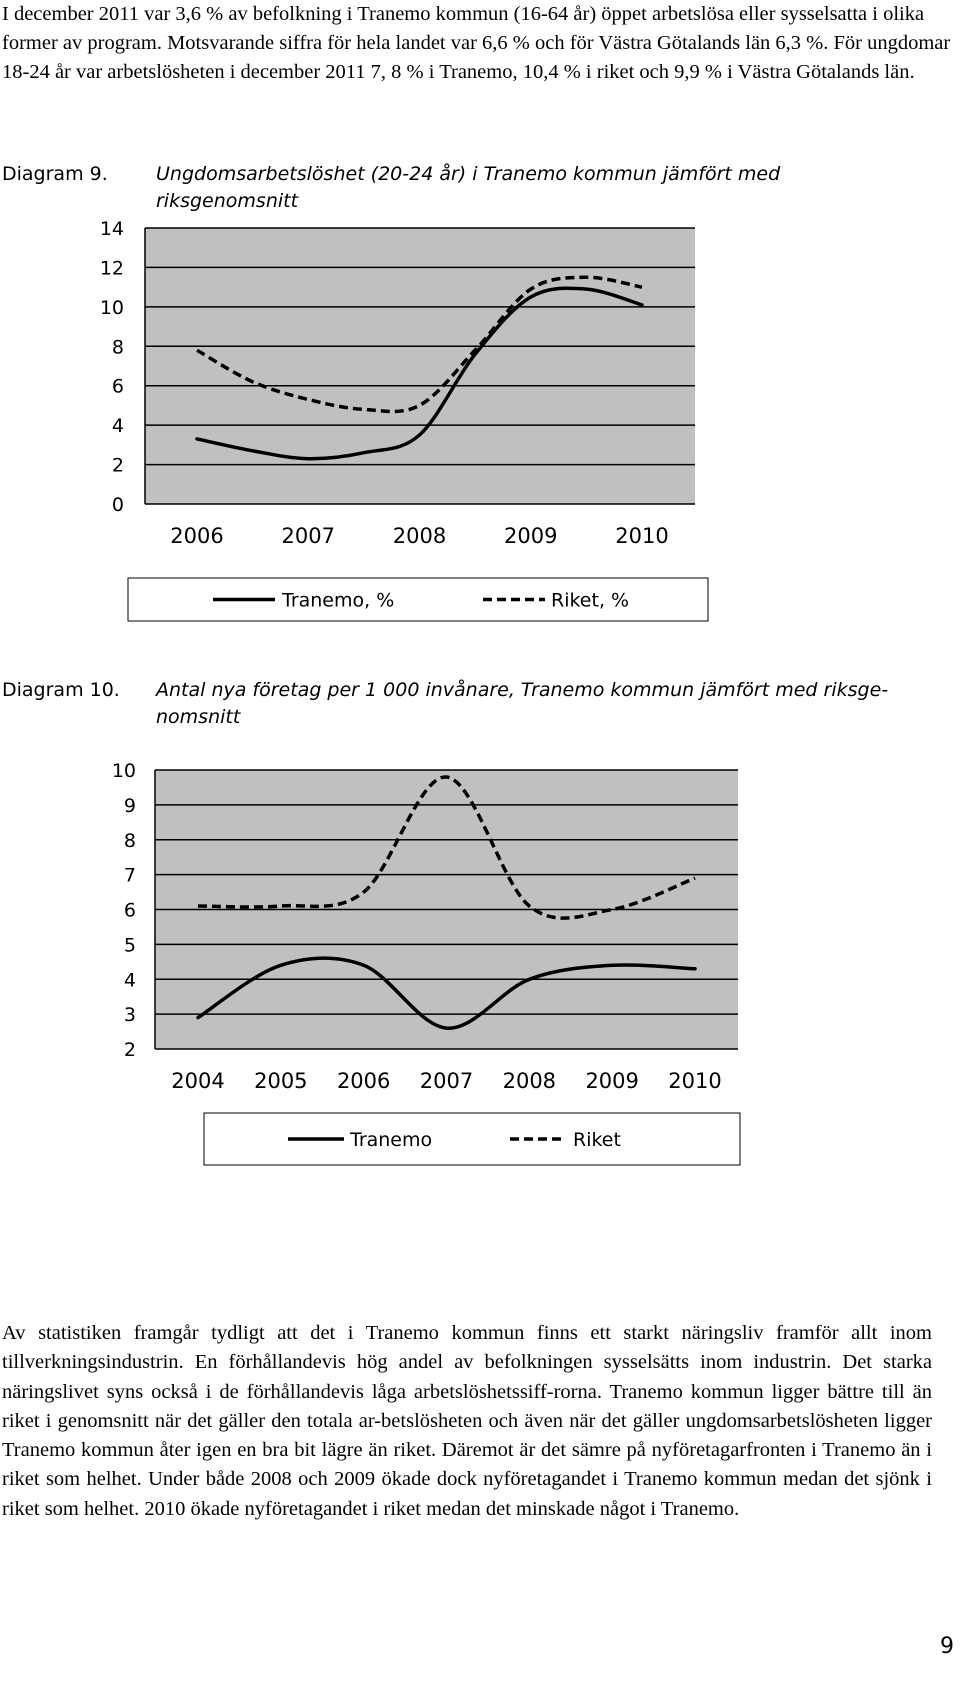 The image size is (960, 1682). What do you see at coordinates (130, 911) in the screenshot?
I see `diagram10-y-tick-label: 6` at bounding box center [130, 911].